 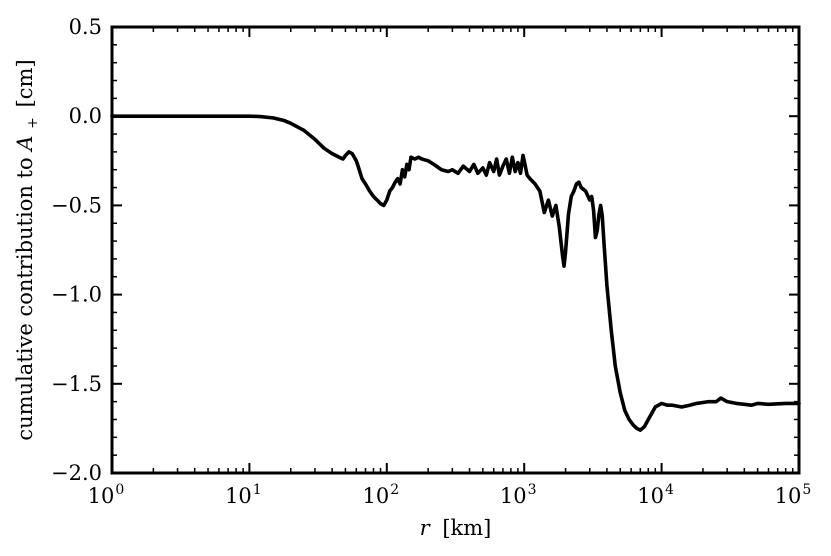 What do you see at coordinates (25, 296) in the screenshot?
I see `y-axis-text: cumulative contribution to` at bounding box center [25, 296].